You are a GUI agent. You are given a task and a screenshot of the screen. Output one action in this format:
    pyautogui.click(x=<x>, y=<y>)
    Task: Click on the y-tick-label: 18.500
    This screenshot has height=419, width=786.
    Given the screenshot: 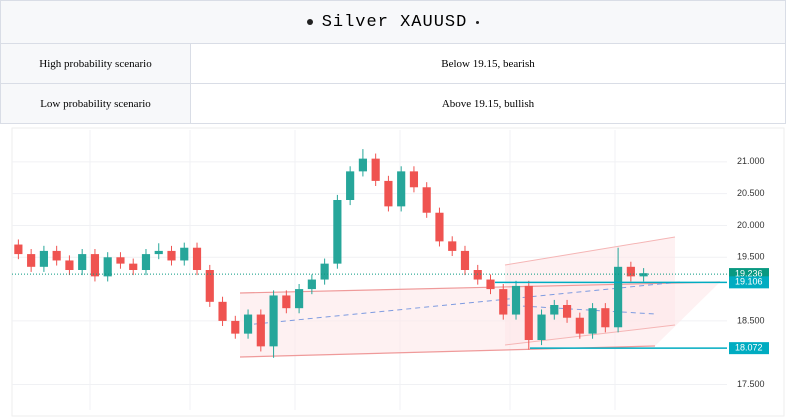 What is the action you would take?
    pyautogui.click(x=751, y=320)
    